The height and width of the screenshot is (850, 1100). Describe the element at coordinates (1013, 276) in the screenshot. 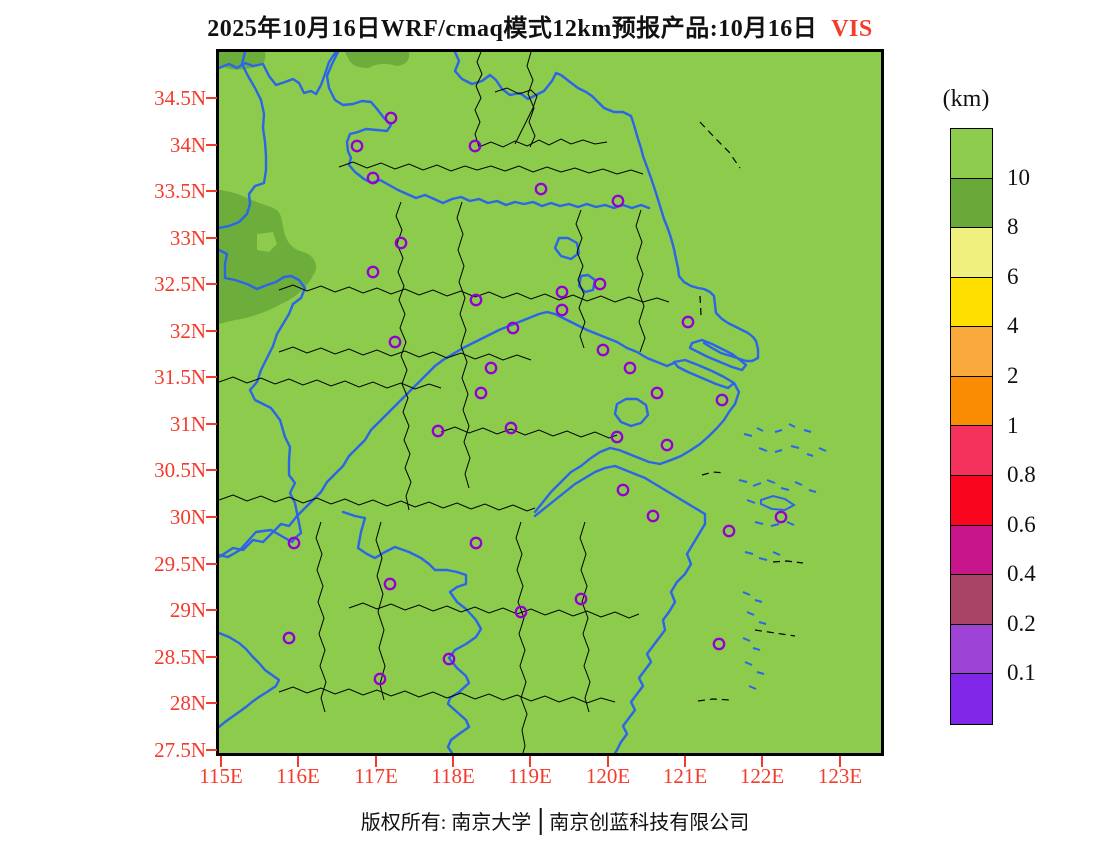

I see `colorbar-value-label: 6` at that location.